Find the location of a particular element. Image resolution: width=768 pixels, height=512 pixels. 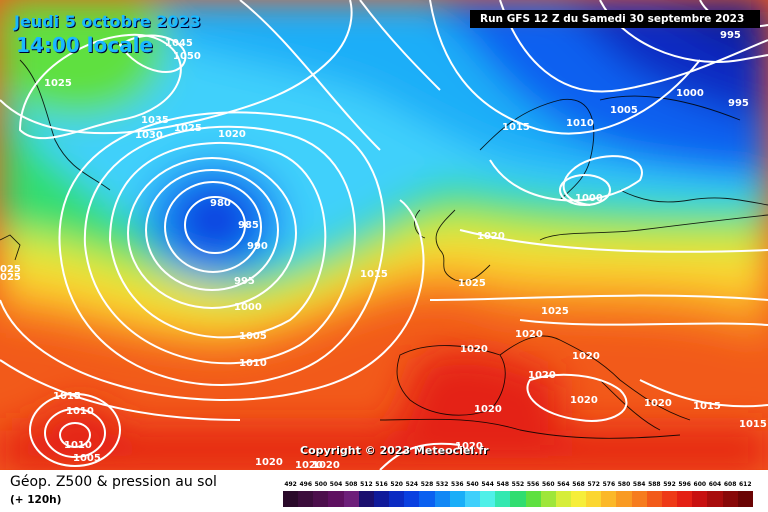

scale-tick-label: 536 is located at coordinates (457, 484).